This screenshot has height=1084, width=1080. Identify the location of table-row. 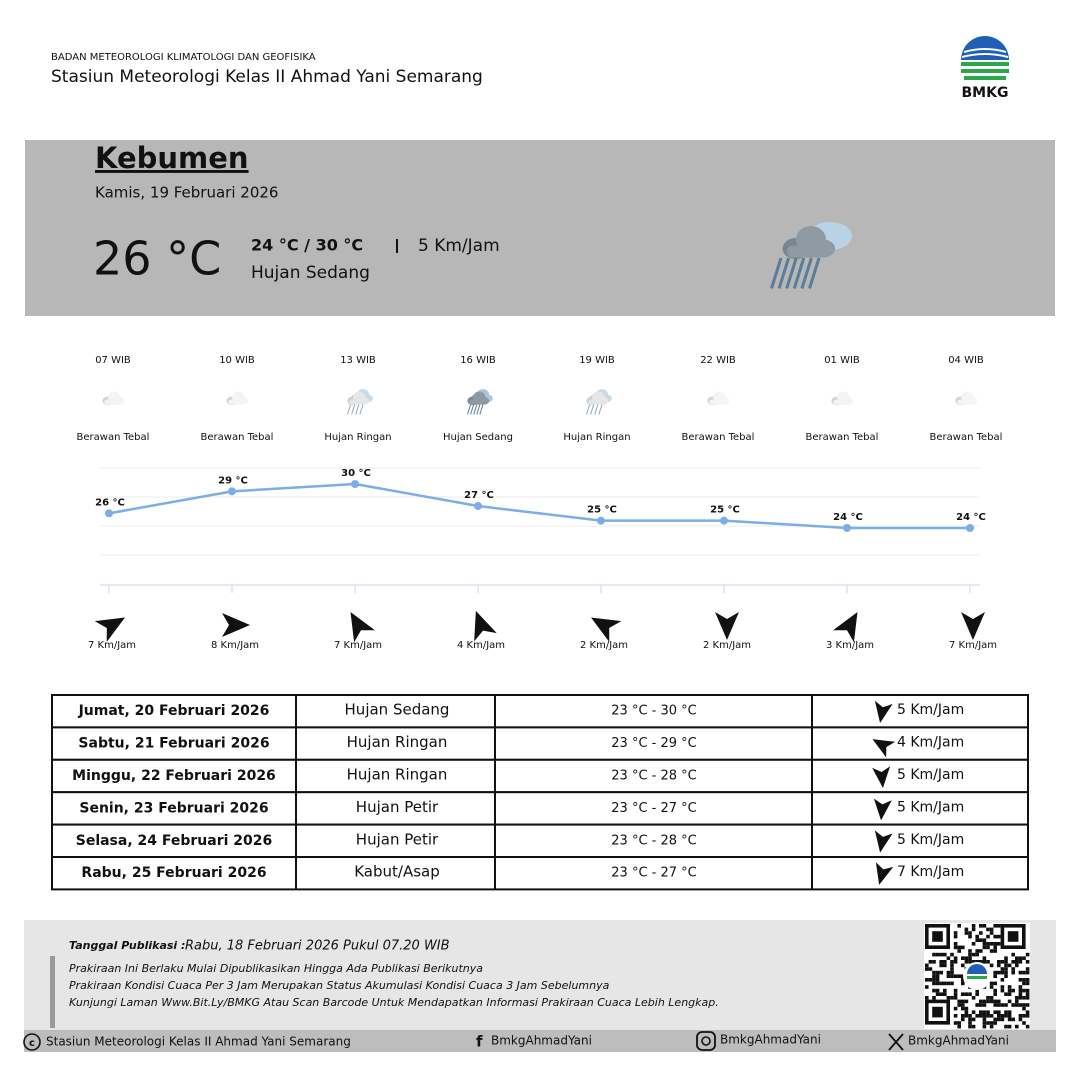
(540, 711).